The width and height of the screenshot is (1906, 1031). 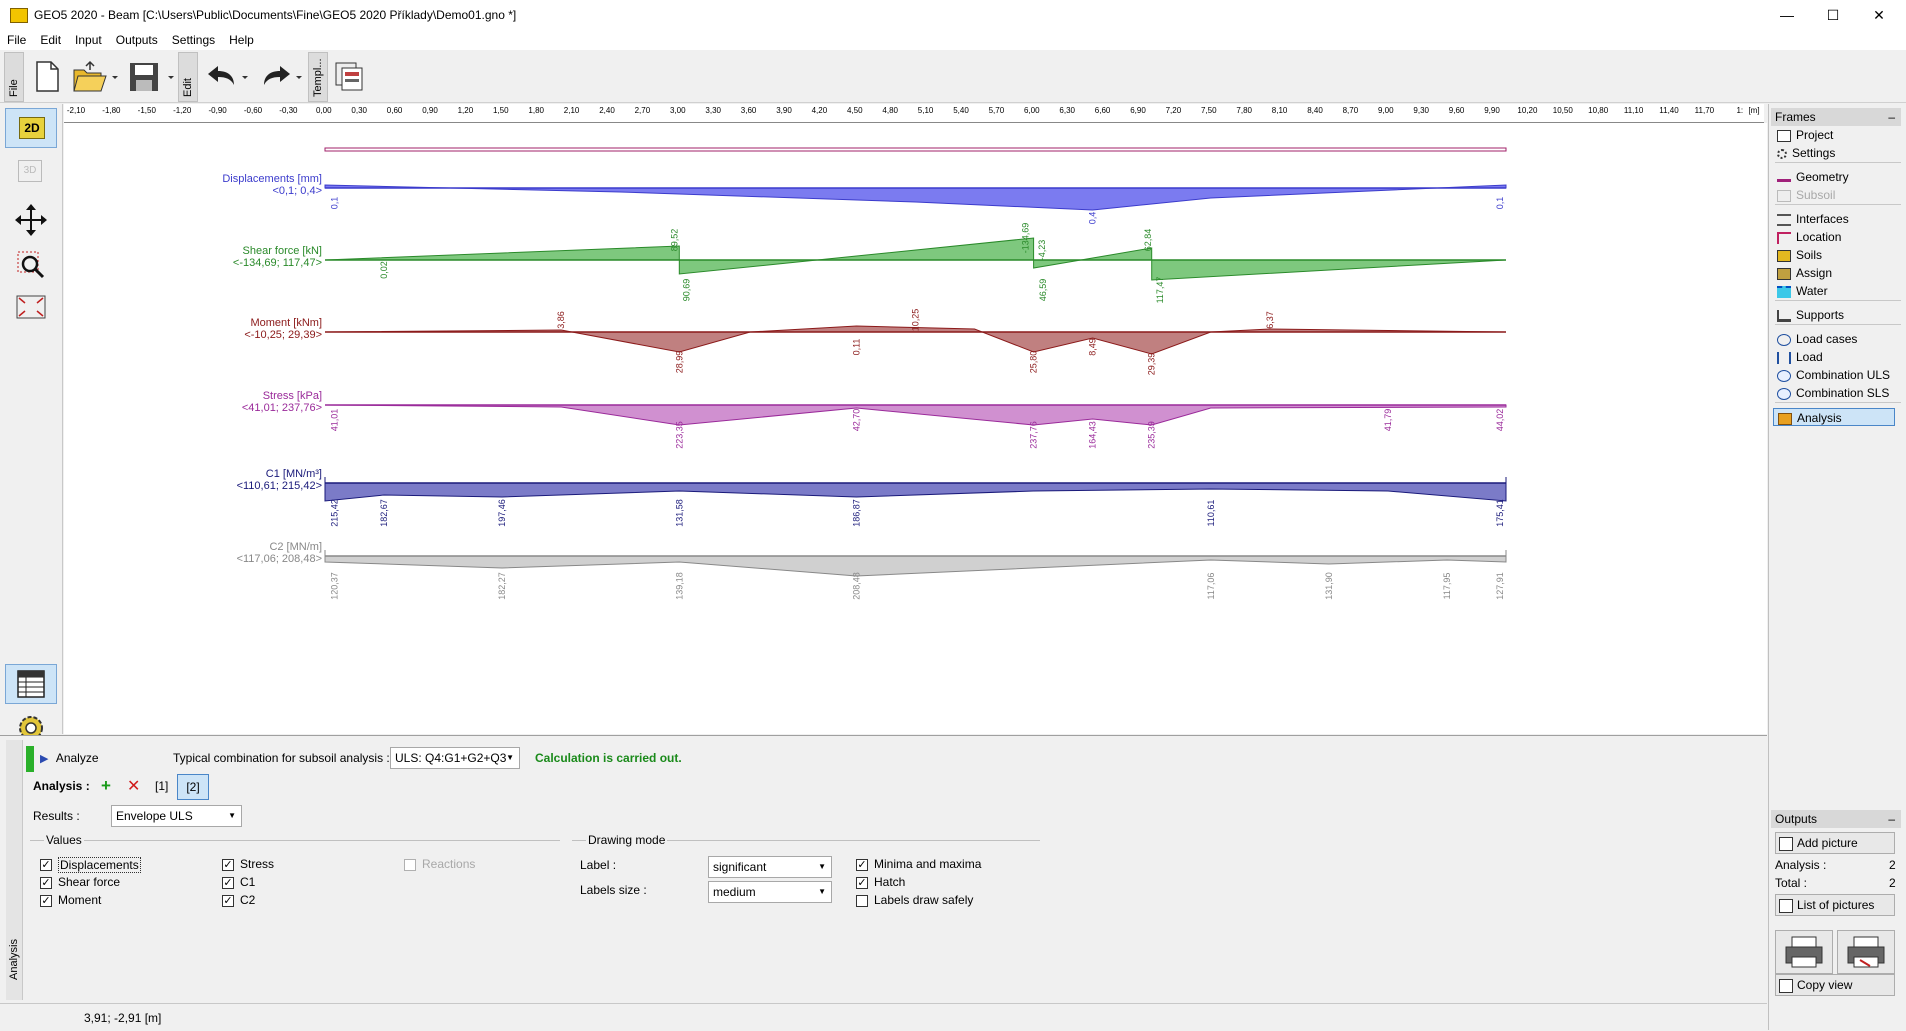 I want to click on analysis-tab-2: [2], so click(x=193, y=787).